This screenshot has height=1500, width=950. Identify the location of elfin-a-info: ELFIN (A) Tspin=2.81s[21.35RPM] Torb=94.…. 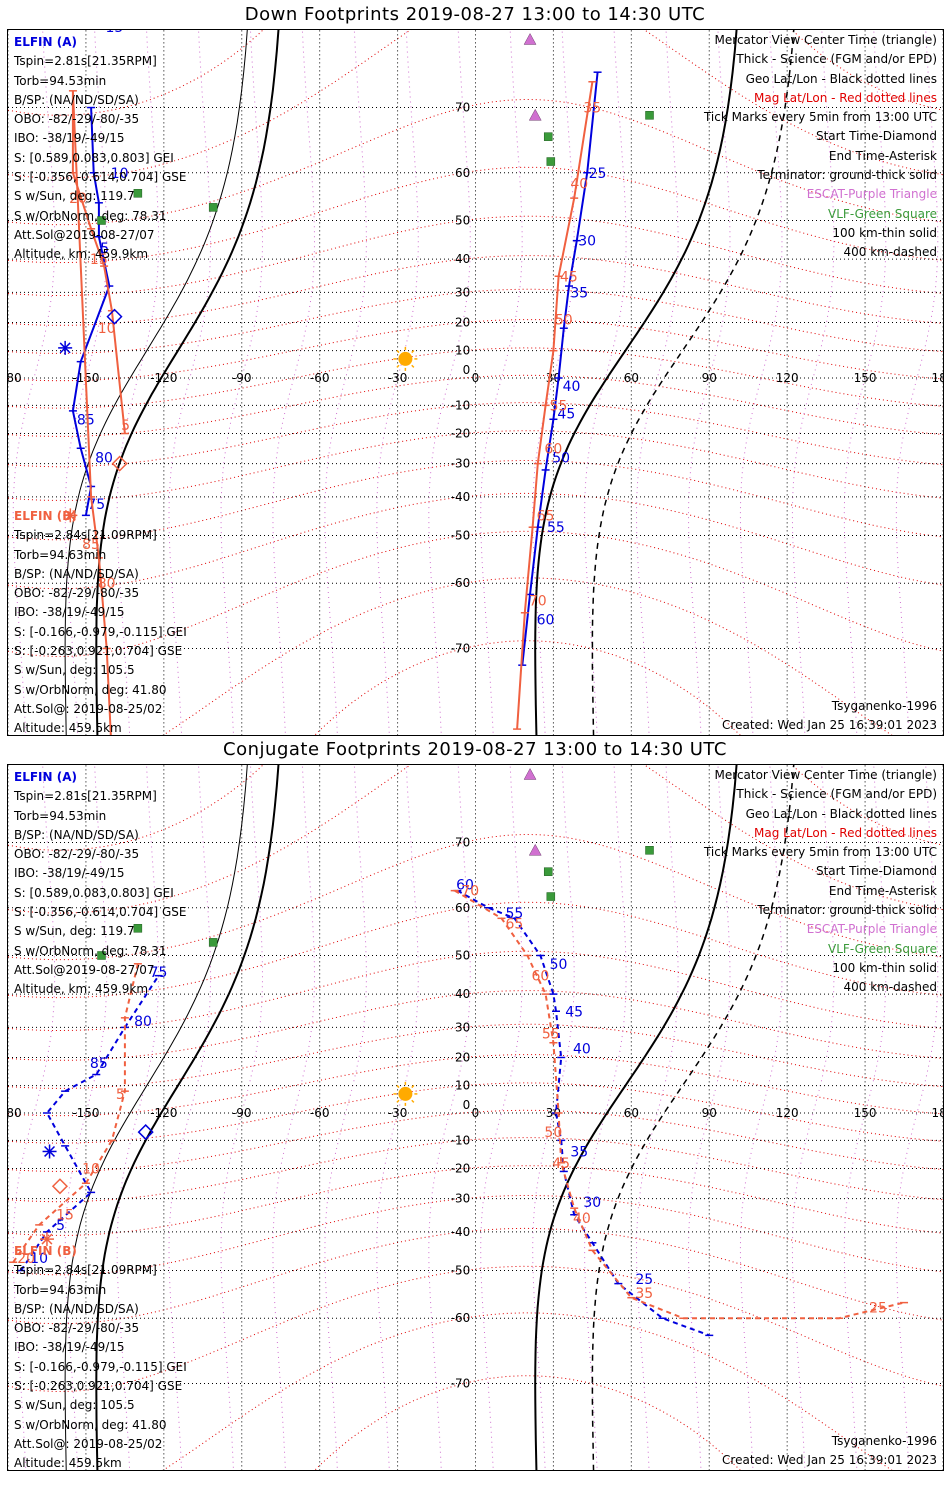
(100, 884).